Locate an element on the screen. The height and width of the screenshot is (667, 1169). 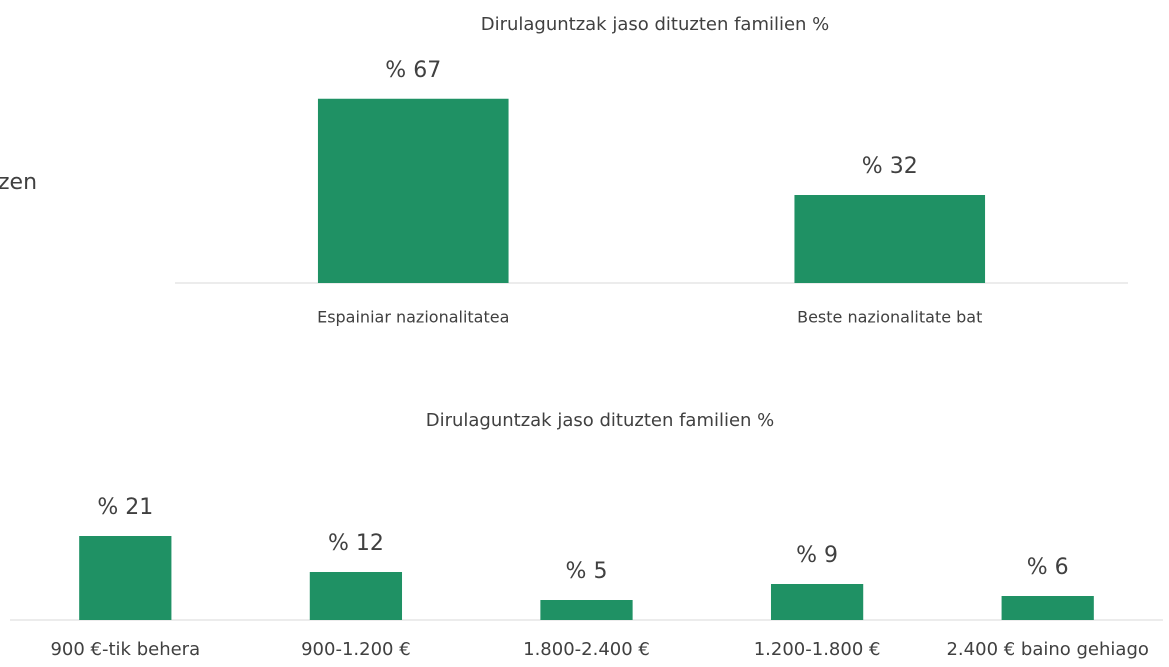
value-label: % 12 is located at coordinates (356, 543).